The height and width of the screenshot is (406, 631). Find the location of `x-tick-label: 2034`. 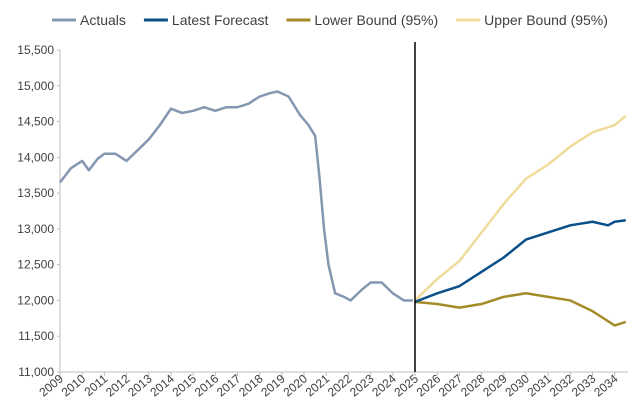

x-tick-label: 2034 is located at coordinates (606, 385).